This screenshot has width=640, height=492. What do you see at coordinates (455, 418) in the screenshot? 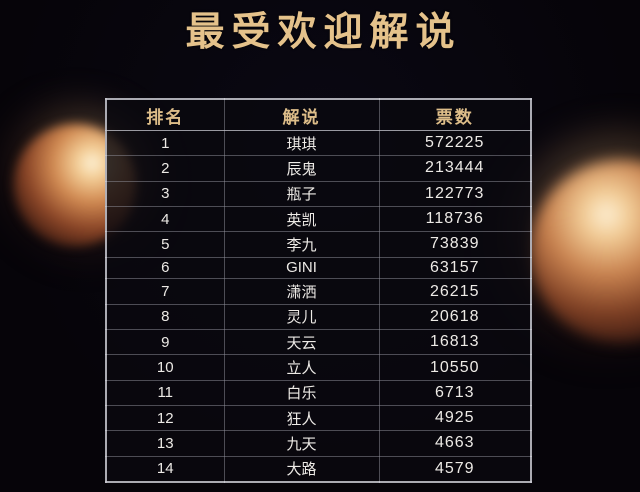
I see `votes-cell: 4925` at bounding box center [455, 418].